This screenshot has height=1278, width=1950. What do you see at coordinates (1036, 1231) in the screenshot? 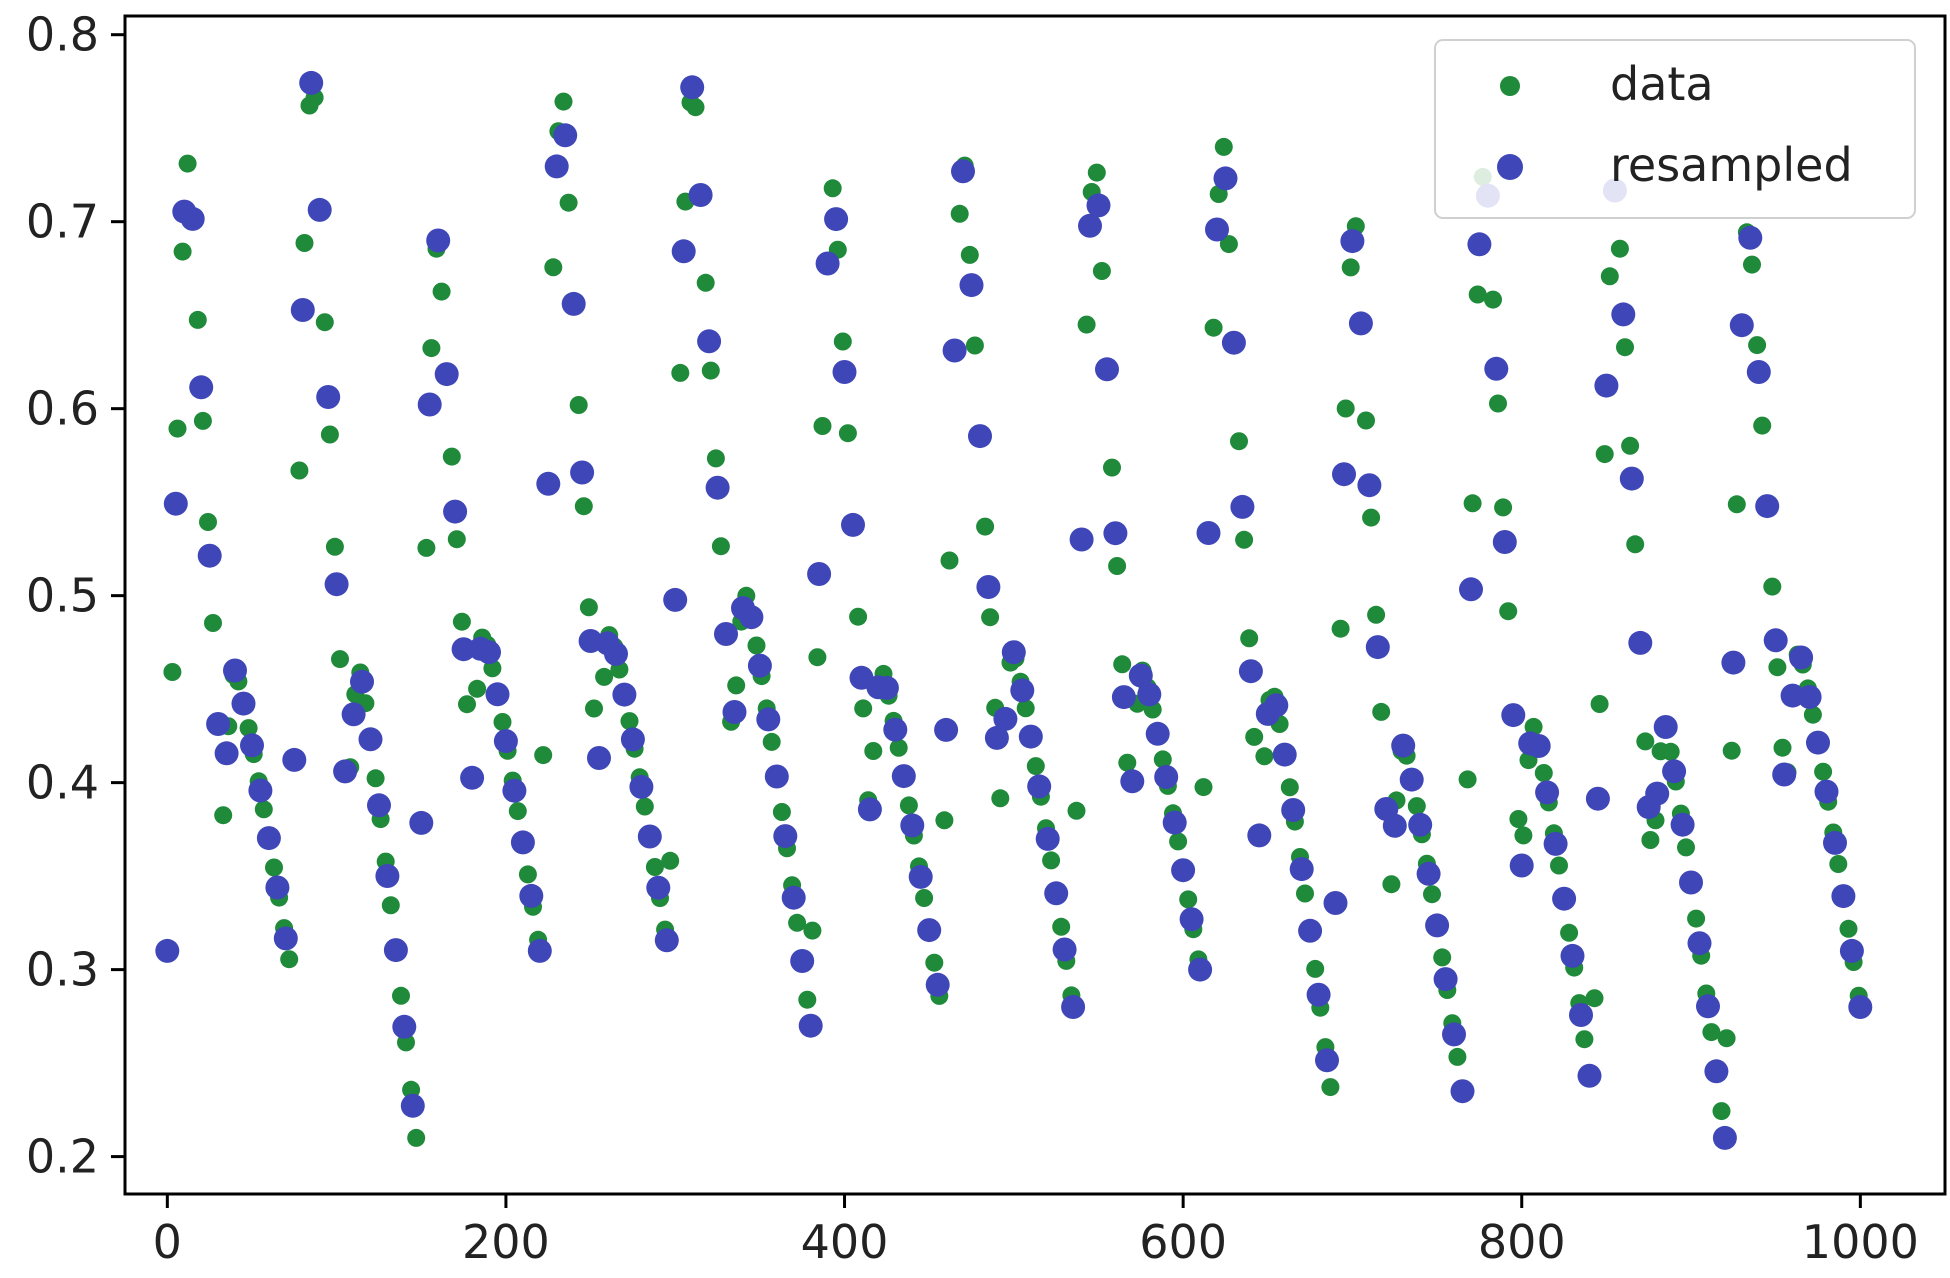
I see `x-axis: 0 200 400 600 800 1000` at bounding box center [1036, 1231].